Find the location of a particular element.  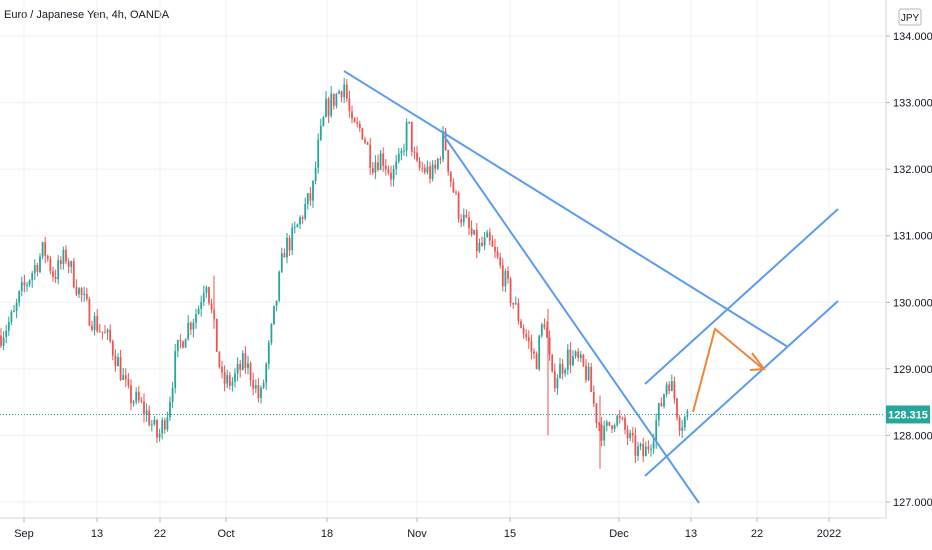

channel-lower-line is located at coordinates (741, 388).